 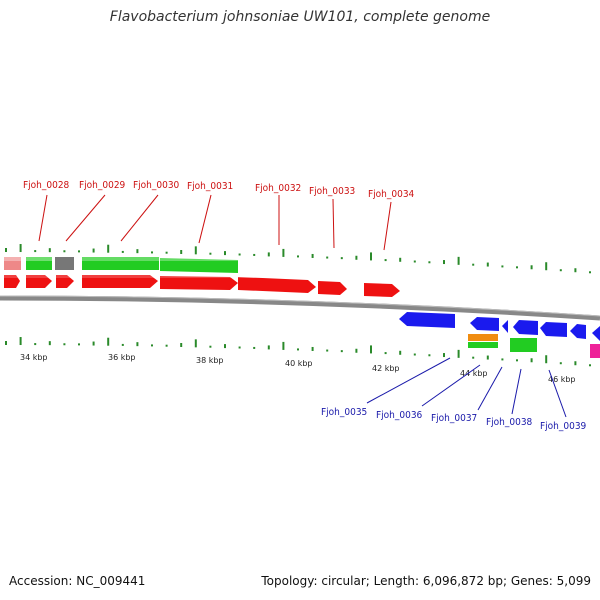 I want to click on gene-label-top: Fjoh_0030, so click(x=156, y=185).